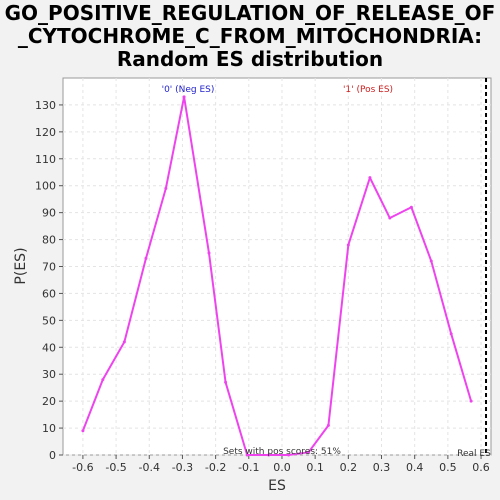 The height and width of the screenshot is (500, 500). What do you see at coordinates (49, 347) in the screenshot?
I see `y-tick-label: 40` at bounding box center [49, 347].